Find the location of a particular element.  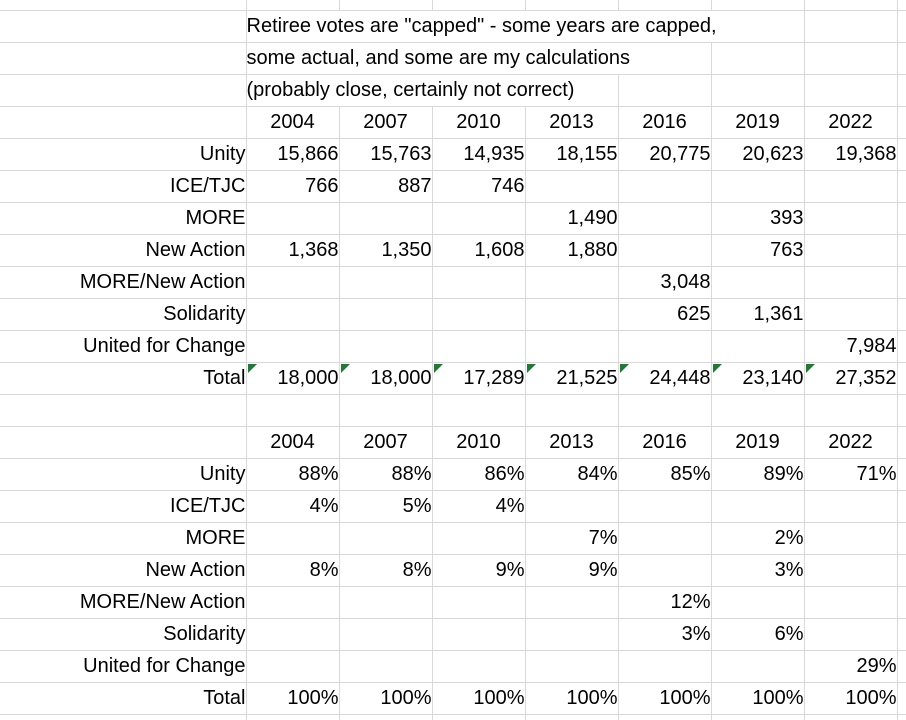

data-cell: 5% is located at coordinates (385, 506).